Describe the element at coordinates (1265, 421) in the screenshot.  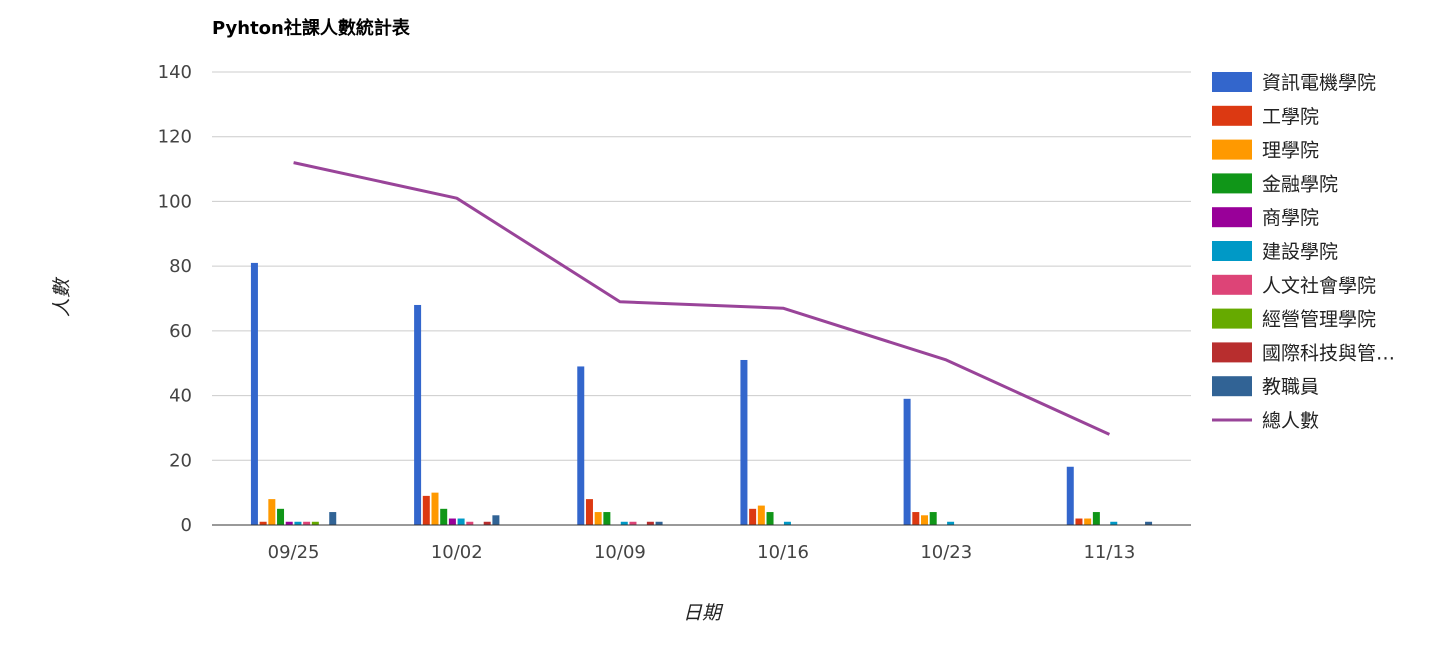
I see `legend-item: 總人數` at that location.